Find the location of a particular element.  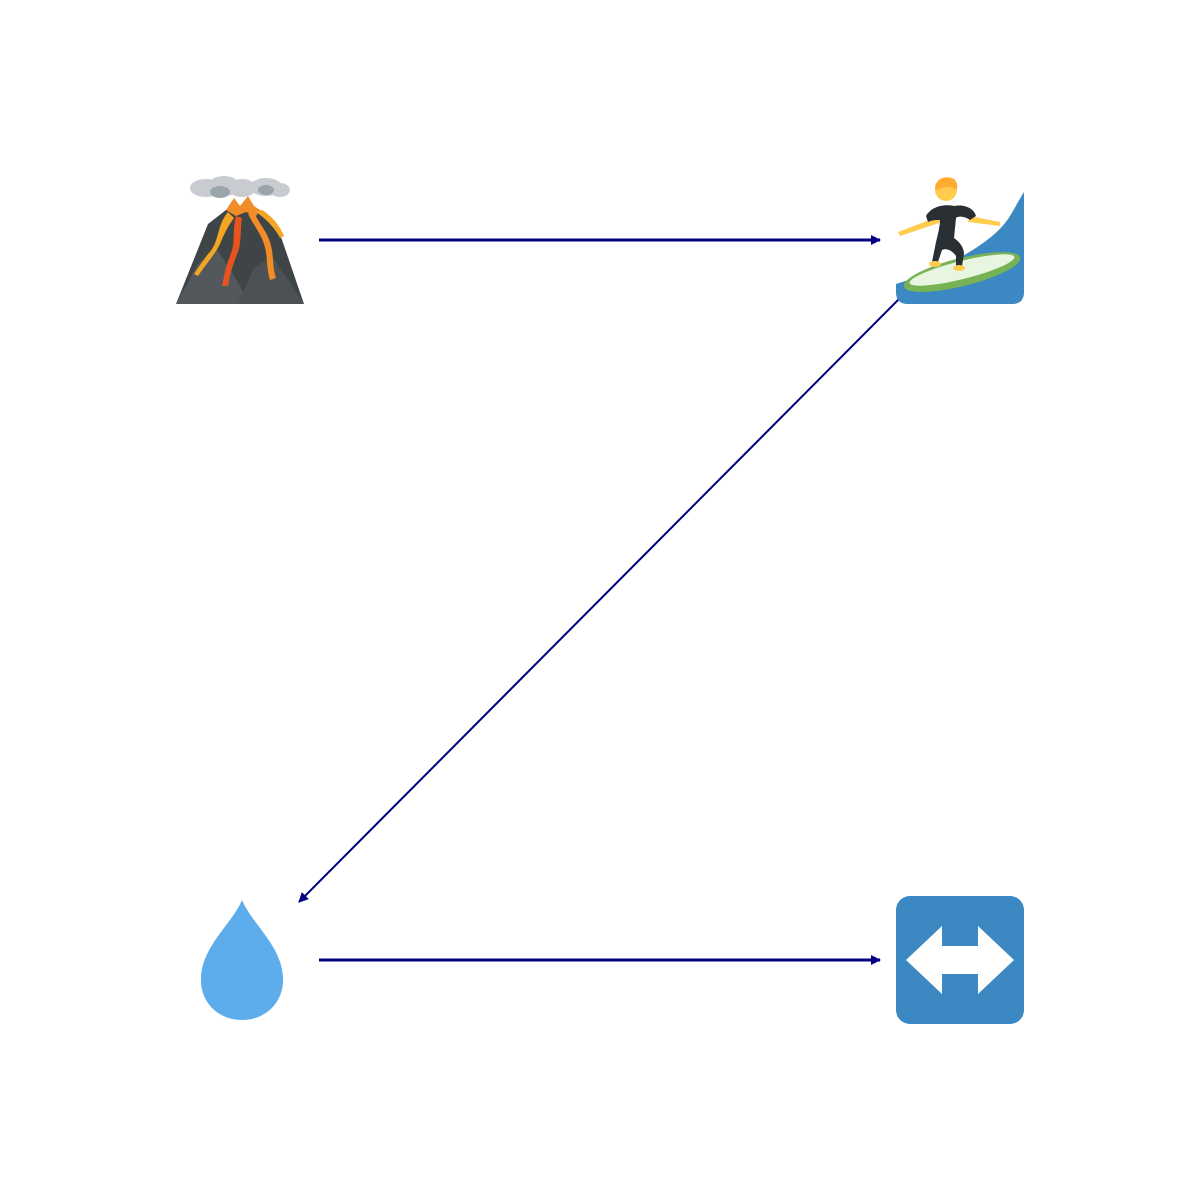

droplet-icon is located at coordinates (242, 960).